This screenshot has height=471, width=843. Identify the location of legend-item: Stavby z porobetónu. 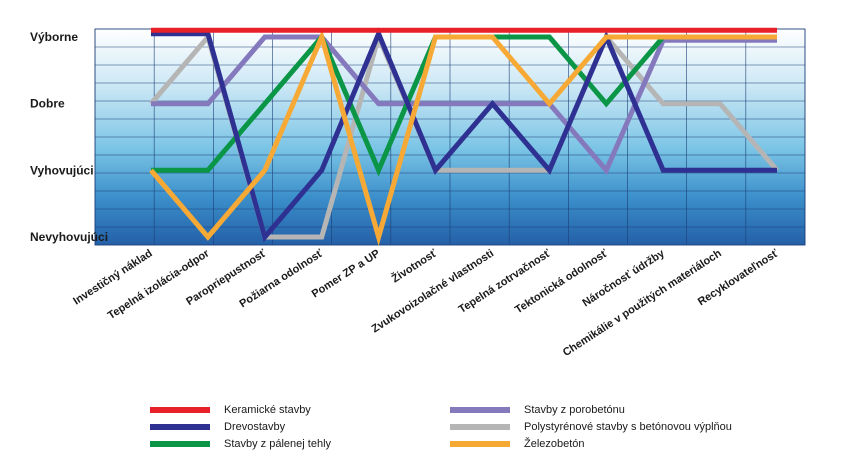
(537, 410).